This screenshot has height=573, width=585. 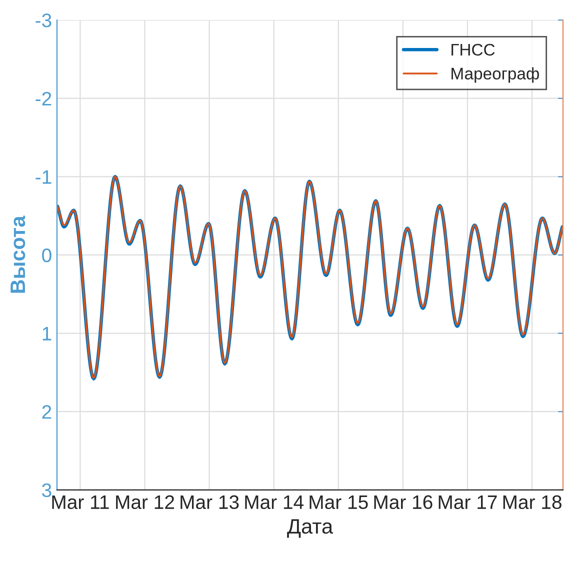 What do you see at coordinates (310, 528) in the screenshot?
I see `x-axis-title: Дата` at bounding box center [310, 528].